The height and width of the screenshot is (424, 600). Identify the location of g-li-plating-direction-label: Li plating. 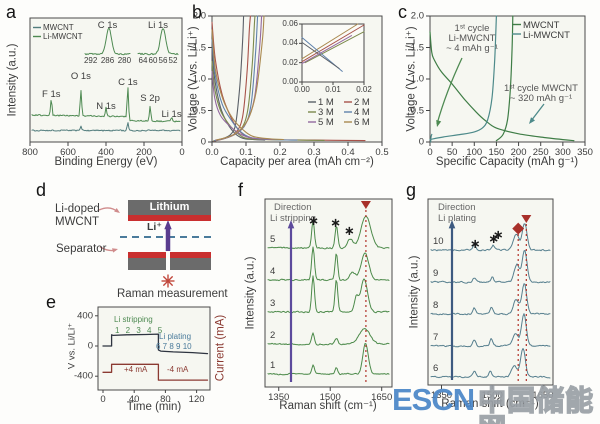
(457, 218).